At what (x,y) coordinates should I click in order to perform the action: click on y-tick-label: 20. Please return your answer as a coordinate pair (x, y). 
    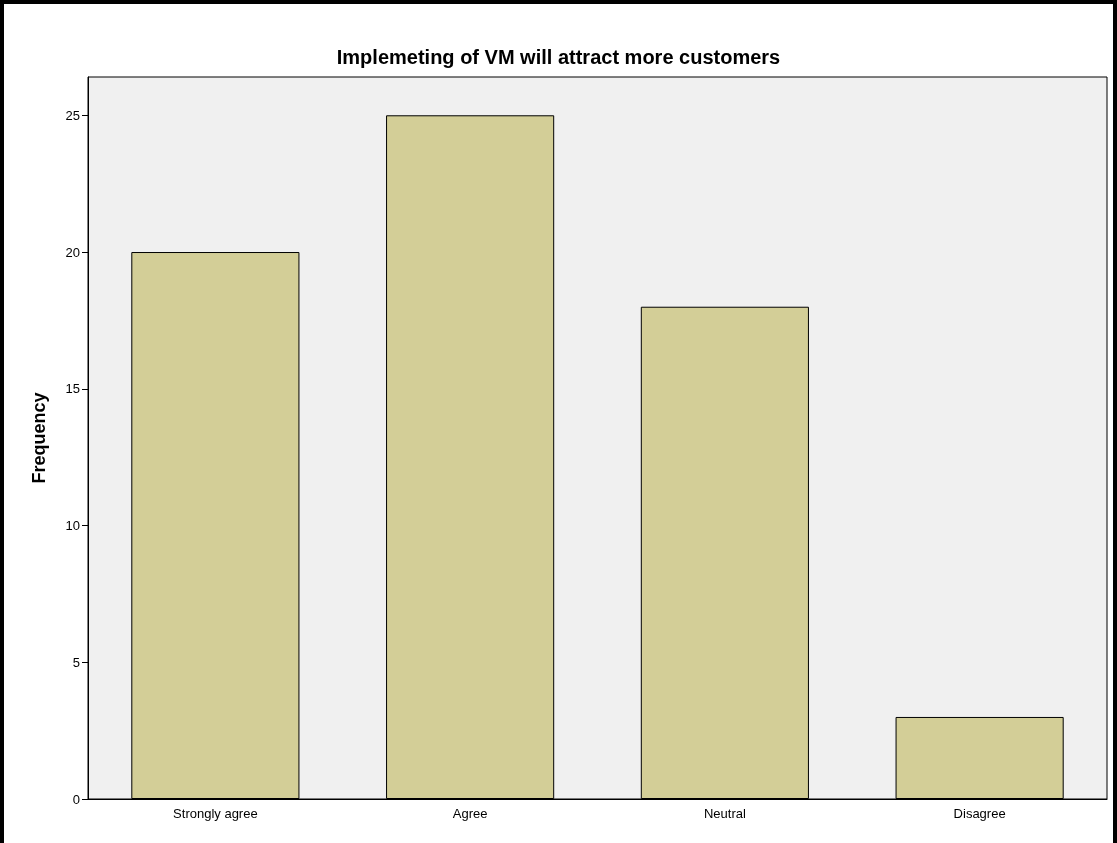
    Looking at the image, I should click on (72, 252).